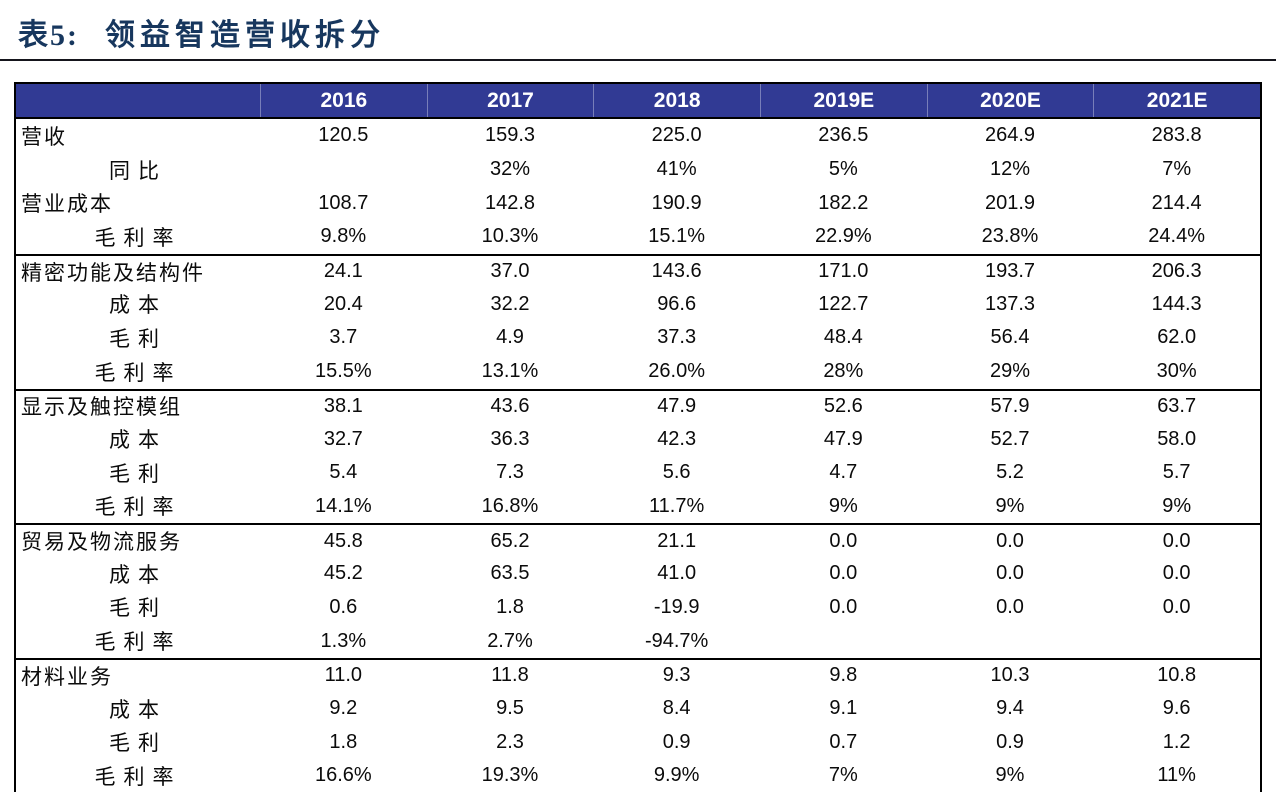  I want to click on header-cell-2019e: 2019E, so click(843, 100).